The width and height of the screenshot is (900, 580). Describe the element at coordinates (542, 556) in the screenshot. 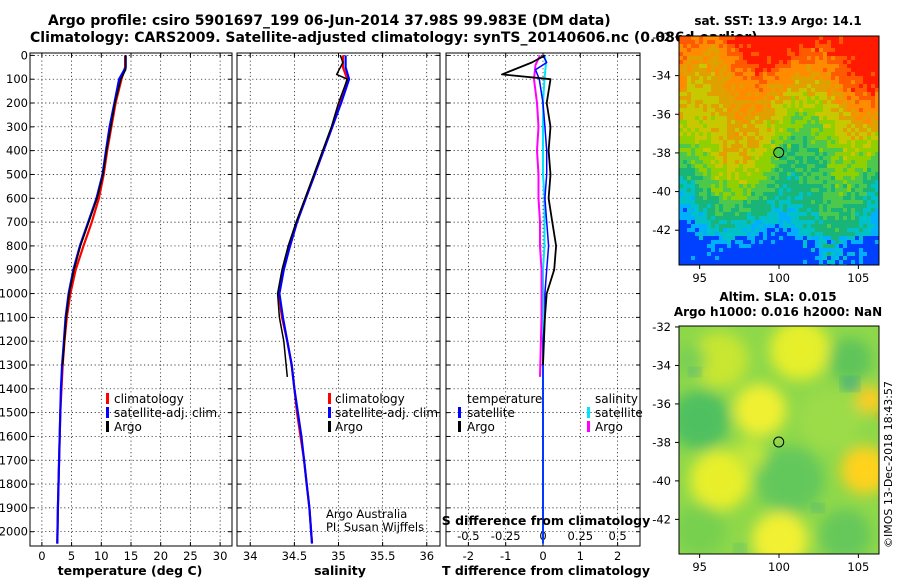

I see `x-tick-label: 0` at that location.